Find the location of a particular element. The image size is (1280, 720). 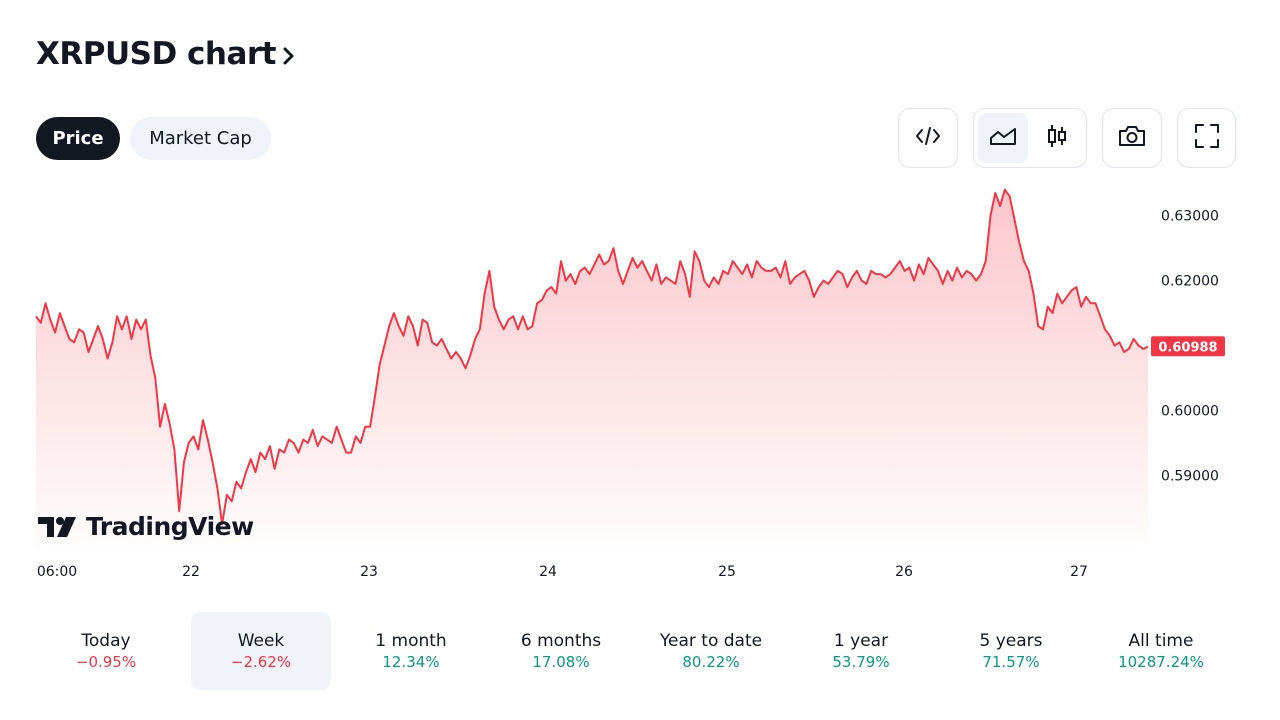

chart-title-text: XRPUSD chart is located at coordinates (156, 54).